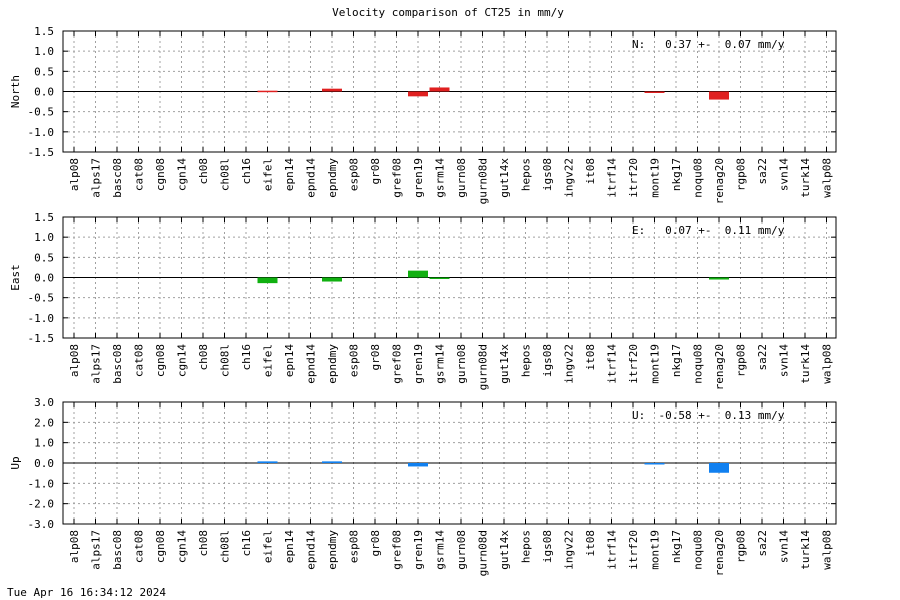  Describe the element at coordinates (44, 422) in the screenshot. I see `y-tick-label: 2.0` at that location.